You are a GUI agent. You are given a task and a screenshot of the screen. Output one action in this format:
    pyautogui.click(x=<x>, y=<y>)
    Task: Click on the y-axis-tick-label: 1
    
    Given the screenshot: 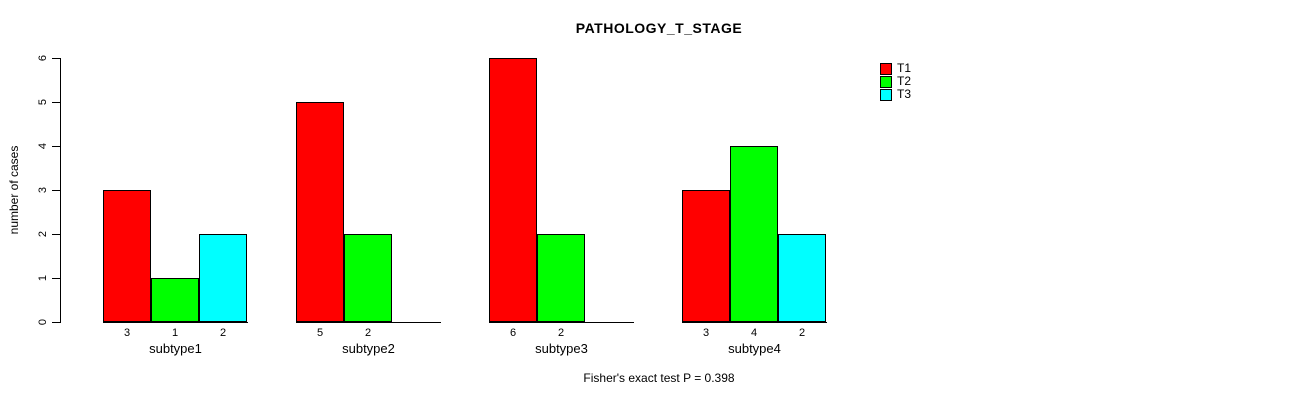 What is the action you would take?
    pyautogui.click(x=43, y=278)
    